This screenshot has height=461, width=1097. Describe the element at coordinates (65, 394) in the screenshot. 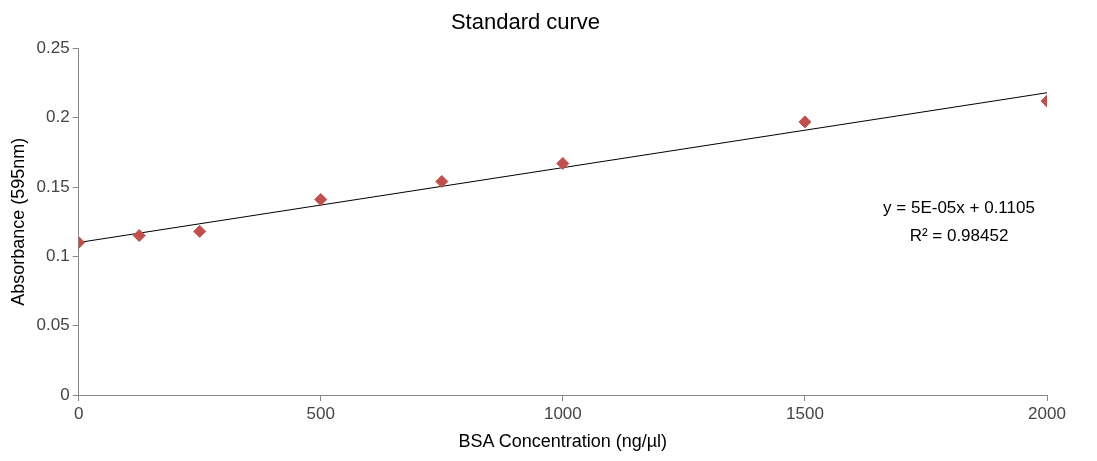

I see `y-tick-label: 0` at that location.